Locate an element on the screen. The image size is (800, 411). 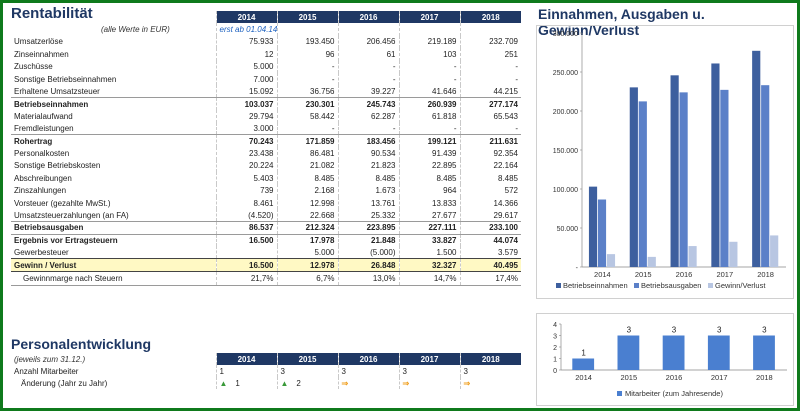
value-cell: 12.978 is located at coordinates (307, 265).